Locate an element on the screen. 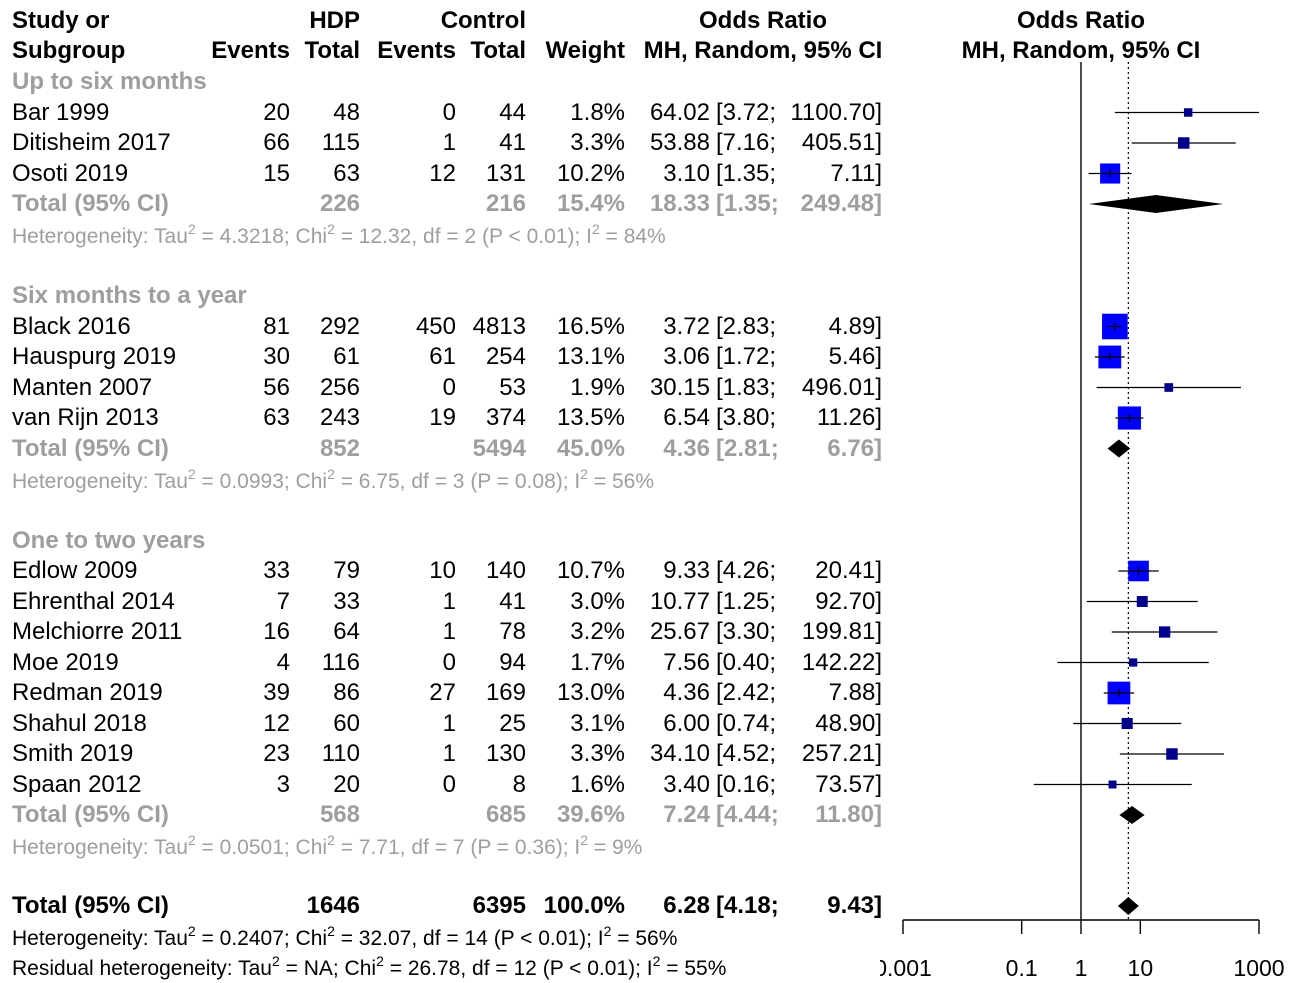  overall-total-hdp: 1646 is located at coordinates (333, 905).